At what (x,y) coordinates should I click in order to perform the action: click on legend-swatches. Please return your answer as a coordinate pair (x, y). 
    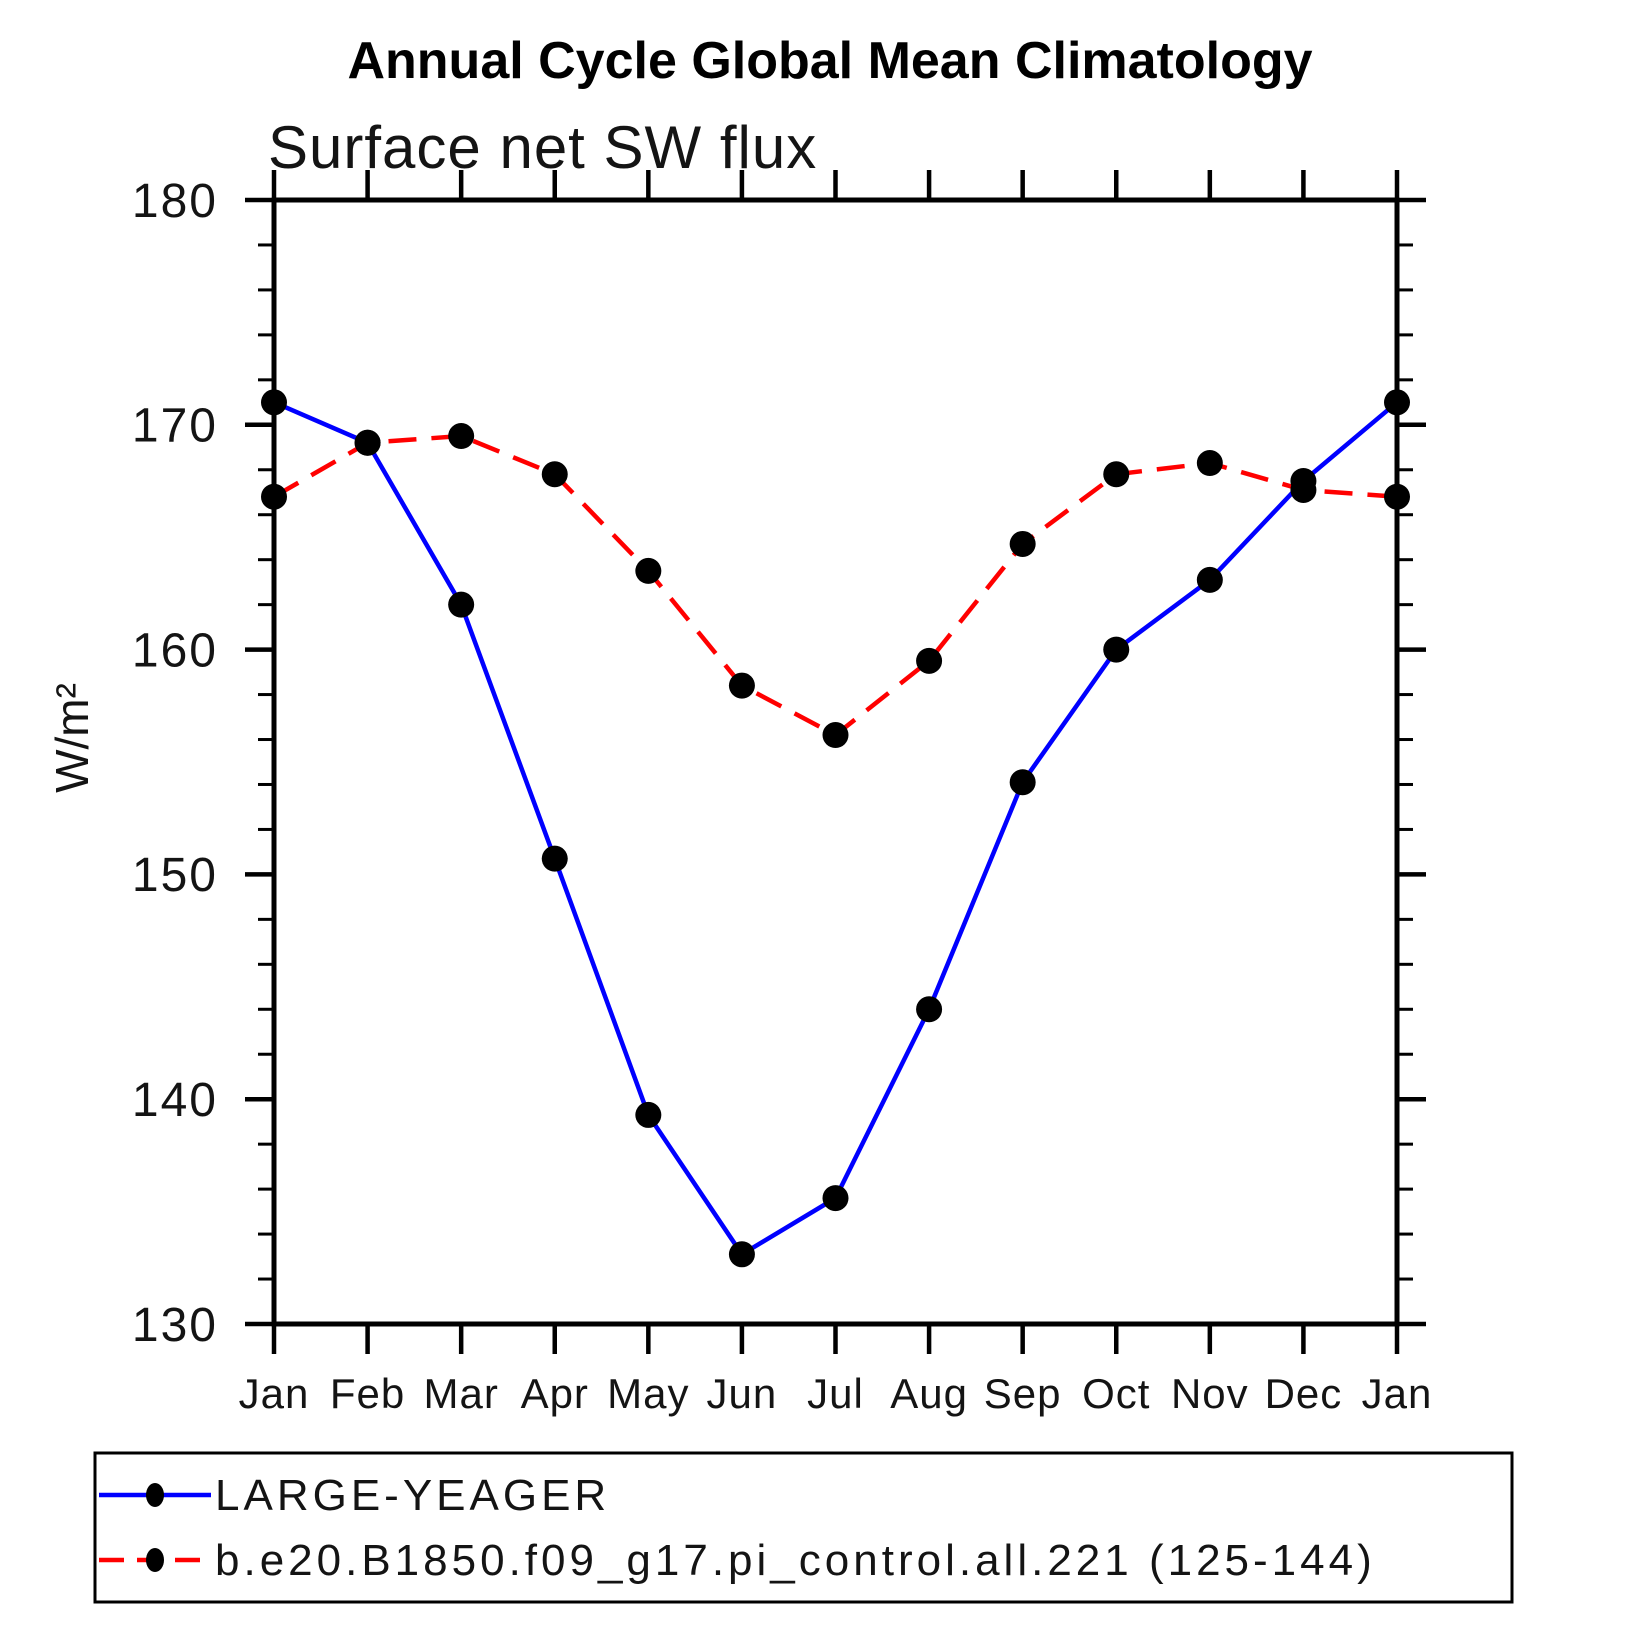
    Looking at the image, I should click on (155, 1527).